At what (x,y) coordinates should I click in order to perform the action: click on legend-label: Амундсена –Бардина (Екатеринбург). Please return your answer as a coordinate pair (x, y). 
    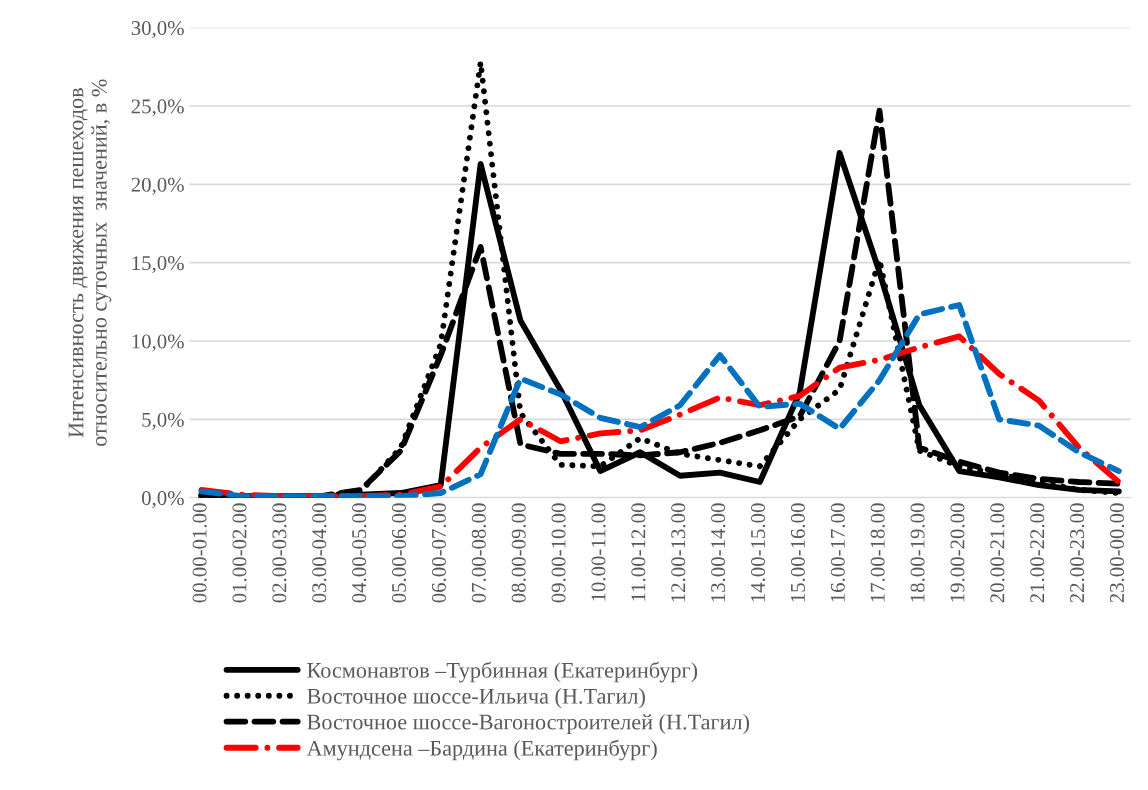
    Looking at the image, I should click on (481, 750).